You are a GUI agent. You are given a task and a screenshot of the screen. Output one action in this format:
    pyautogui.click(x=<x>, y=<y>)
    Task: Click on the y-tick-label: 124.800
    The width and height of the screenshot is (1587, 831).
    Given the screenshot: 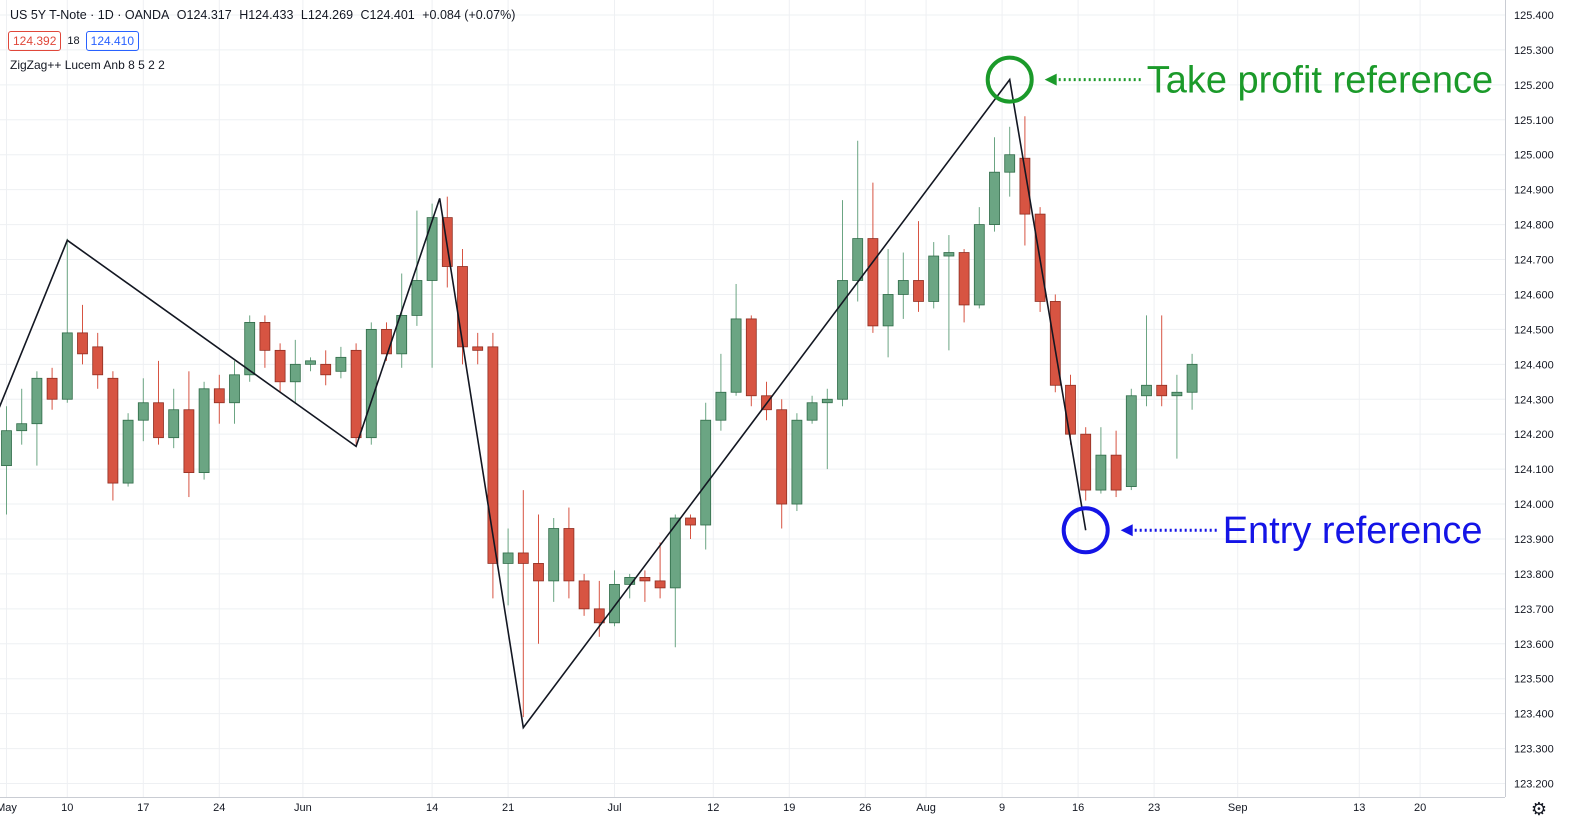 What is the action you would take?
    pyautogui.click(x=1534, y=226)
    